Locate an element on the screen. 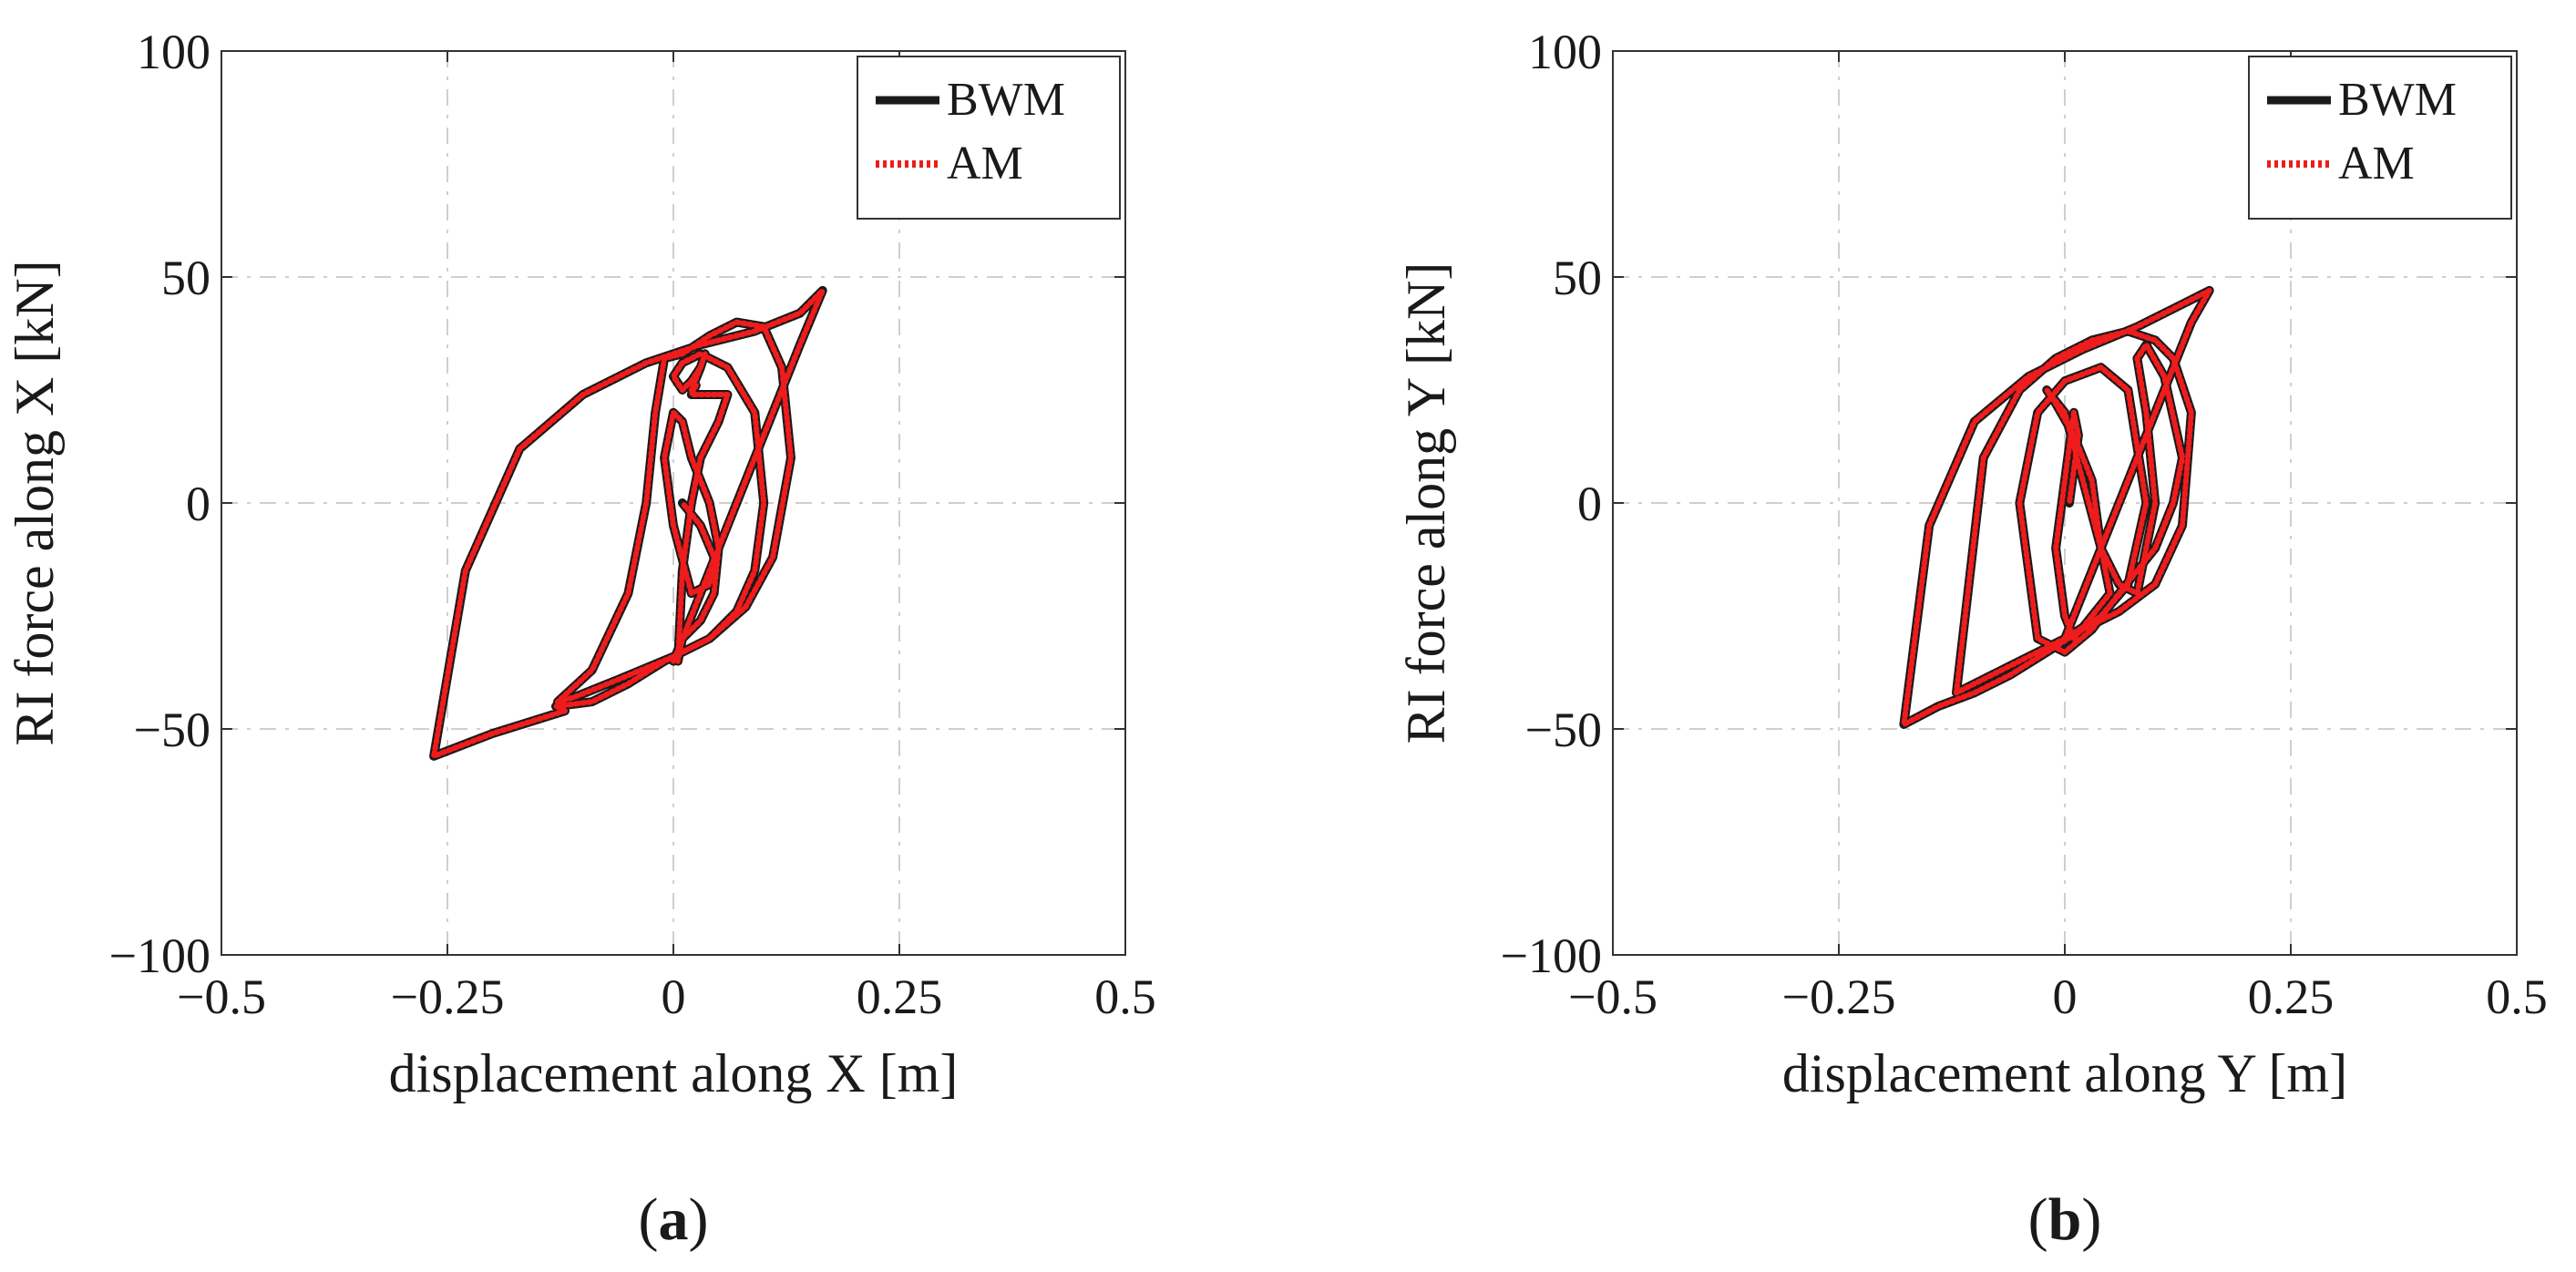 The width and height of the screenshot is (2576, 1272). x-axis-label: displacement along X [m] is located at coordinates (674, 1073).